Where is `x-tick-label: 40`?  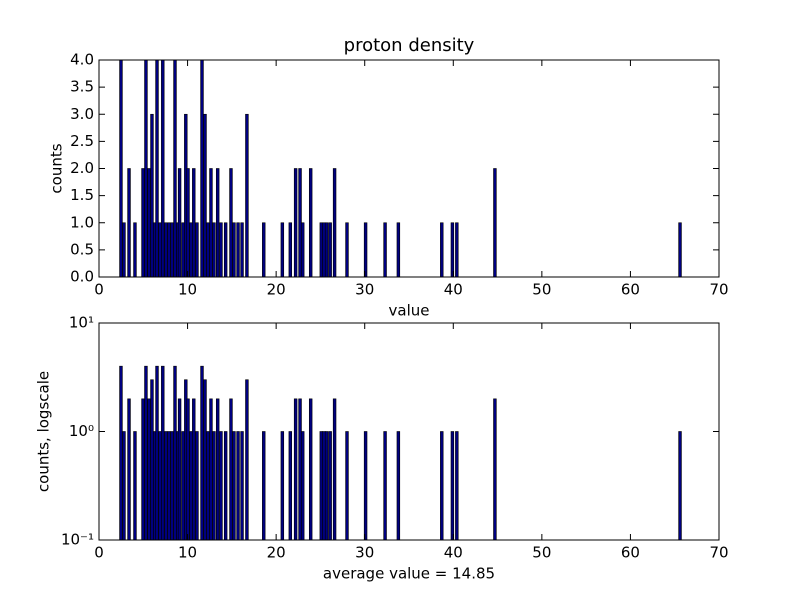 x-tick-label: 40 is located at coordinates (453, 553).